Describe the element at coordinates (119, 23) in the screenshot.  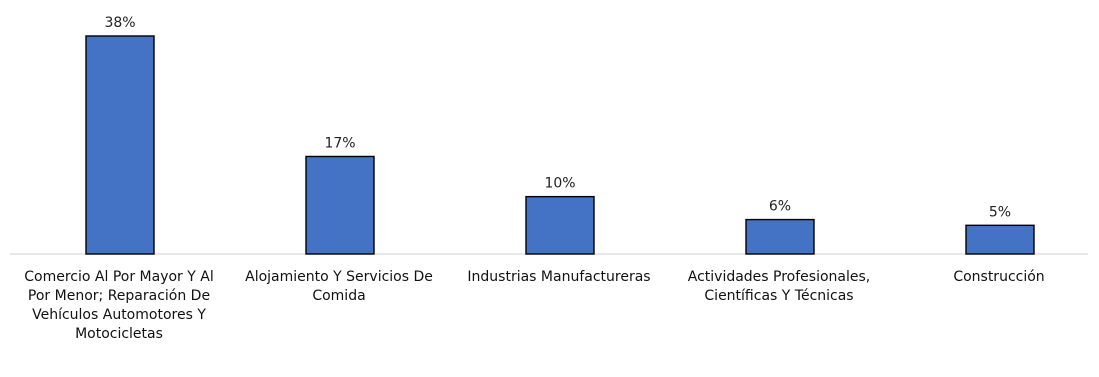
I see `data-label-1: 38%` at that location.